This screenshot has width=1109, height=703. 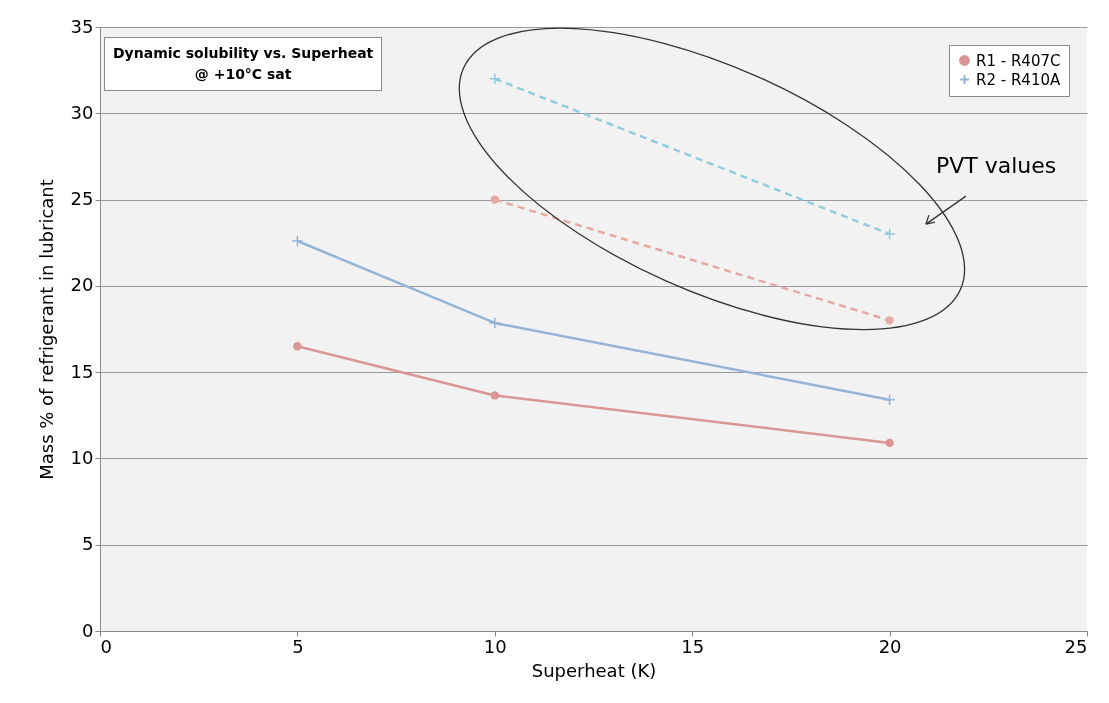 What do you see at coordinates (298, 646) in the screenshot?
I see `x-tick-label: 5` at bounding box center [298, 646].